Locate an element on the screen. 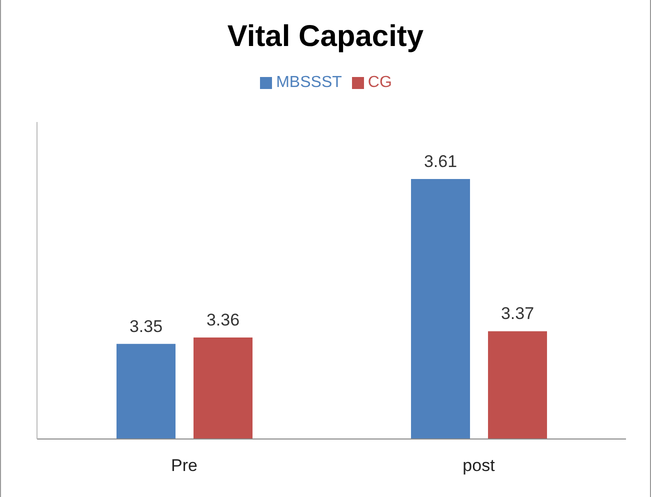 This screenshot has height=497, width=651. chart-title: Vital Capacity is located at coordinates (325, 37).